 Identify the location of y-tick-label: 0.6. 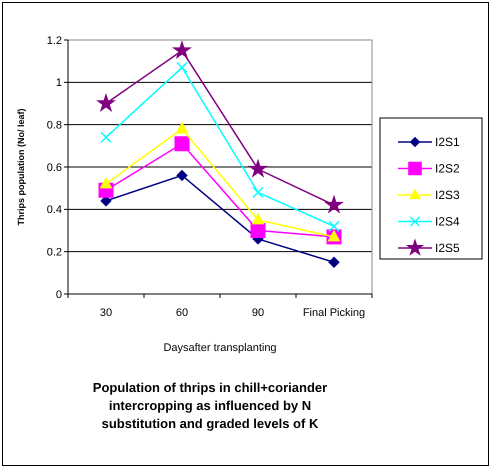
(54, 168).